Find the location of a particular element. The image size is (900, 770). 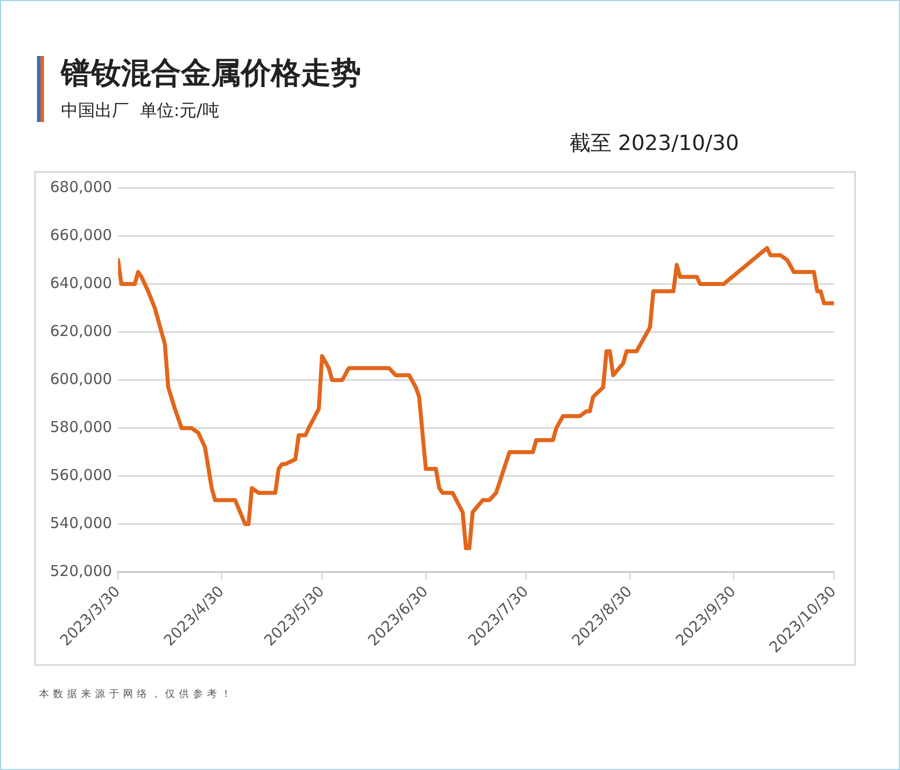

y-tick-label: 520,000 is located at coordinates (81, 571).